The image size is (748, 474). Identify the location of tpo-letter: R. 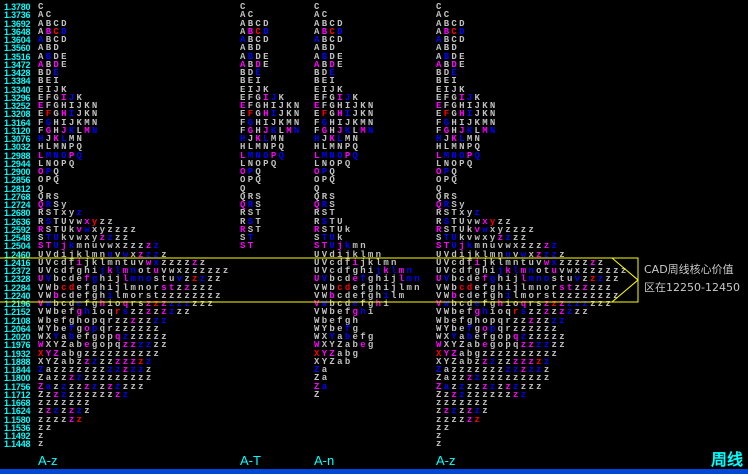
(325, 196).